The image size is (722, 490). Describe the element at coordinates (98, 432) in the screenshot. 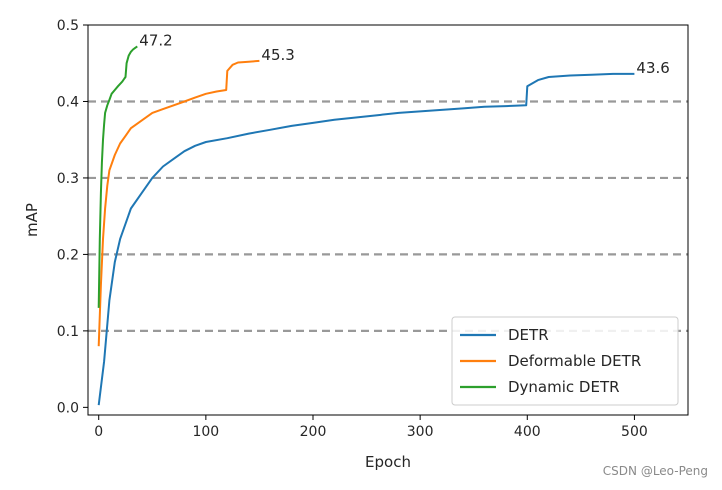

I see `x-tick-label: 0` at that location.